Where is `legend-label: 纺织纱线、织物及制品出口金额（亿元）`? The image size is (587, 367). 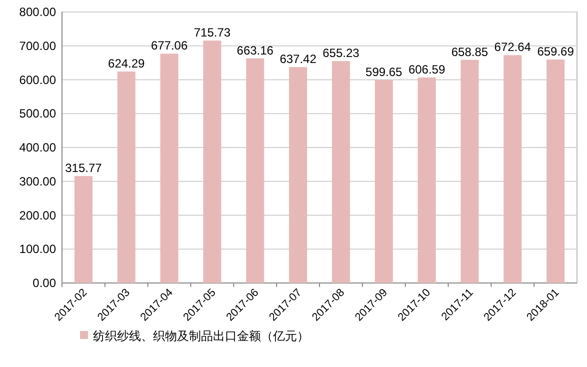
legend-label: 纺织纱线、织物及制品出口金额（亿元） is located at coordinates (201, 336).